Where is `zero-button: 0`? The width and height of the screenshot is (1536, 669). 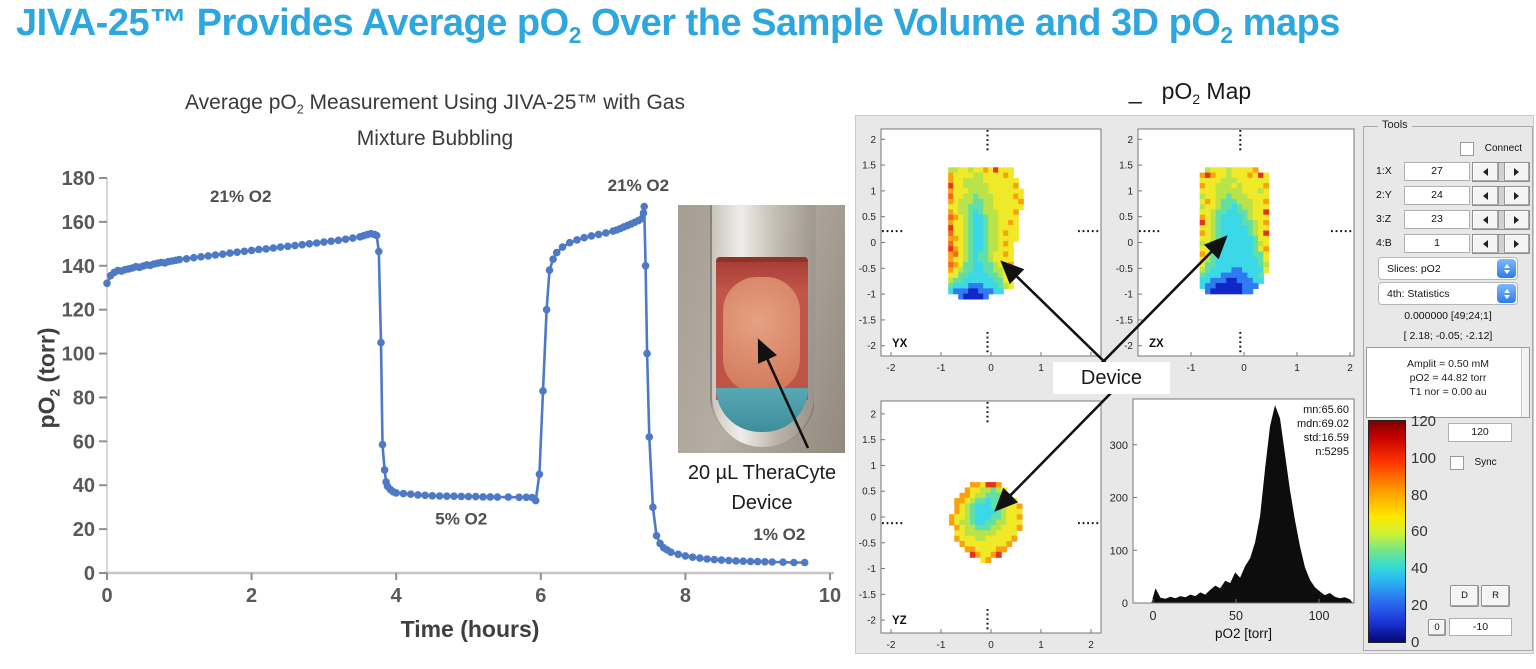
zero-button: 0 is located at coordinates (1437, 627).